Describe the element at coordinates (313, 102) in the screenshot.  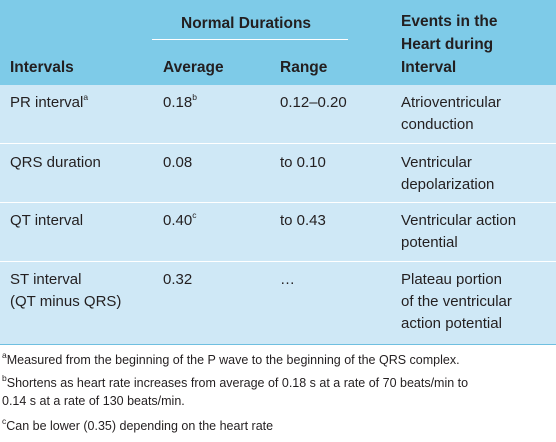
I see `row-pr-interval-range: 0.12–0.20` at that location.